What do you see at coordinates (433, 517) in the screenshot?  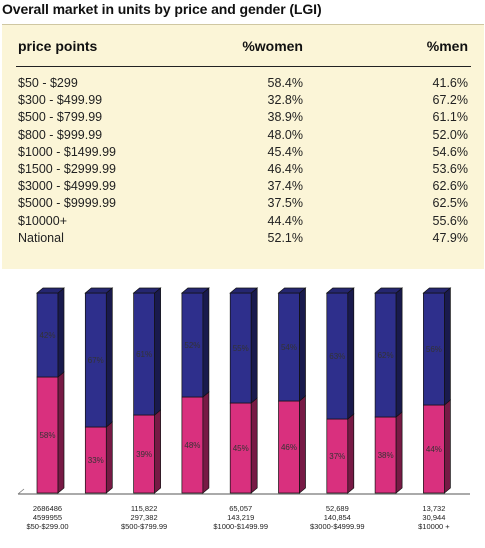 I see `category-label: 30,944` at bounding box center [433, 517].